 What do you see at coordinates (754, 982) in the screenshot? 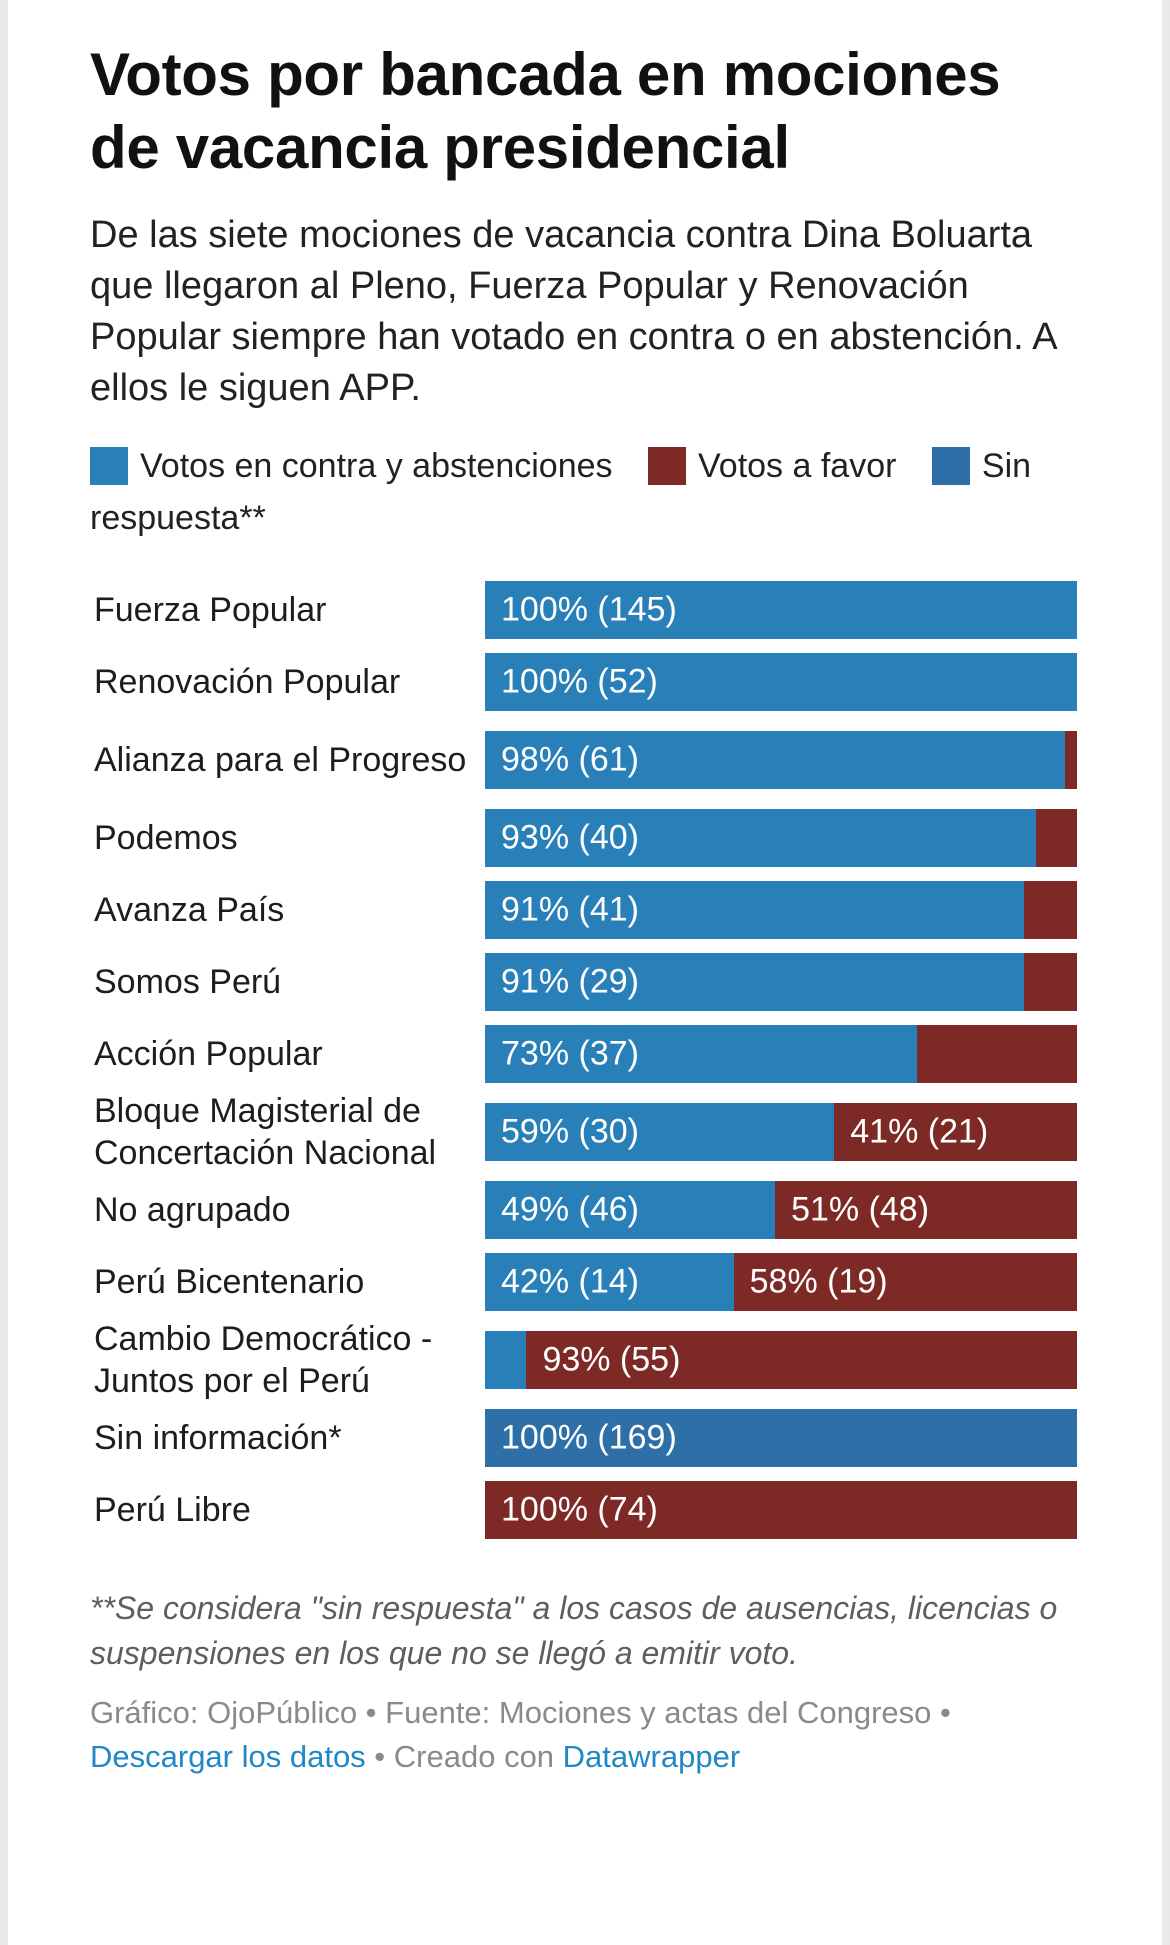
I see `bar-segment: 91% (29)` at bounding box center [754, 982].